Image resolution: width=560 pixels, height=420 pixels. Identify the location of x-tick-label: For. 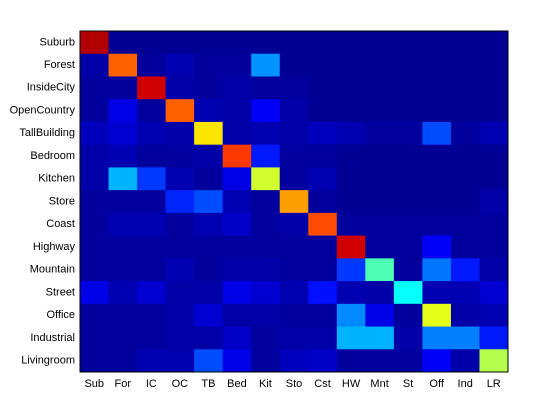
(123, 384).